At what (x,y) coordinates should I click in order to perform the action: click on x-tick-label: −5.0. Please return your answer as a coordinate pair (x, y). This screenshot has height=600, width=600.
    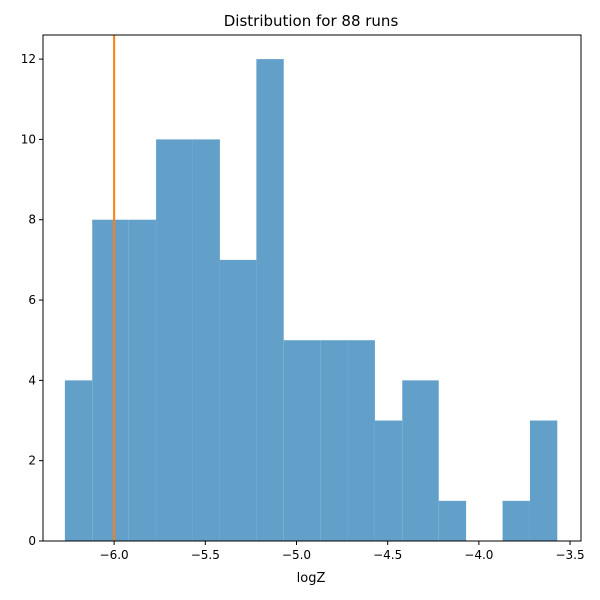
    Looking at the image, I should click on (296, 555).